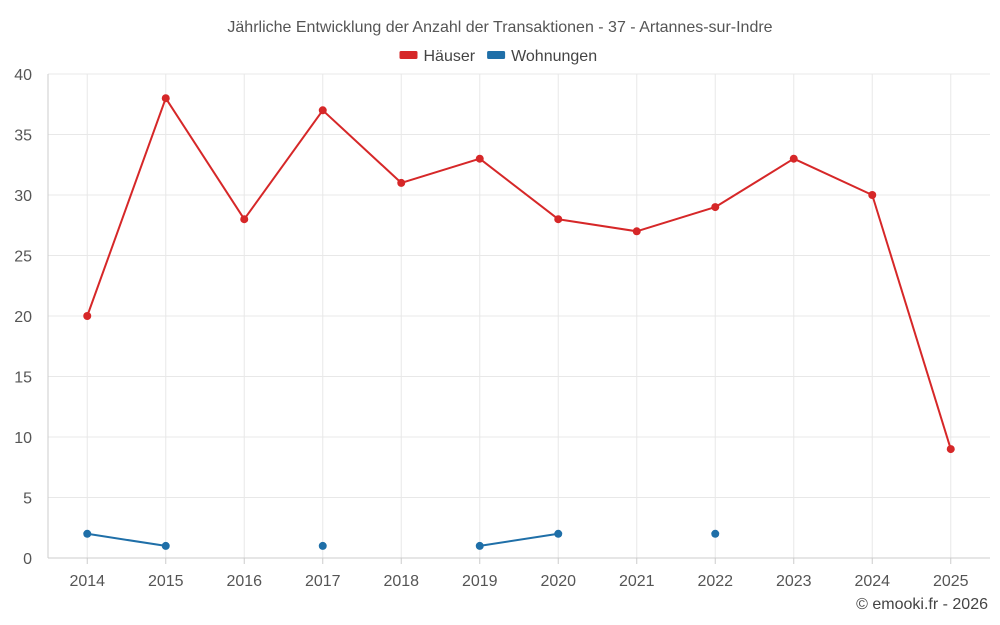  What do you see at coordinates (87, 581) in the screenshot?
I see `x-tick-label: 2014` at bounding box center [87, 581].